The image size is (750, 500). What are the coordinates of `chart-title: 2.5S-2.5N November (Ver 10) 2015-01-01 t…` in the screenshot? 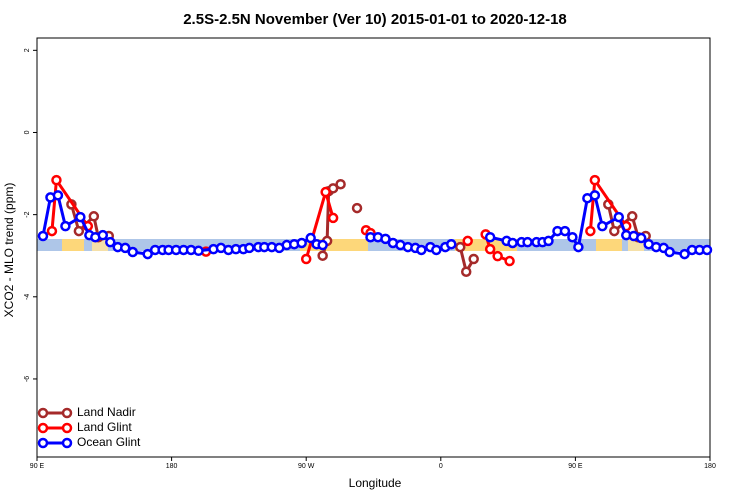 It's located at (375, 19).